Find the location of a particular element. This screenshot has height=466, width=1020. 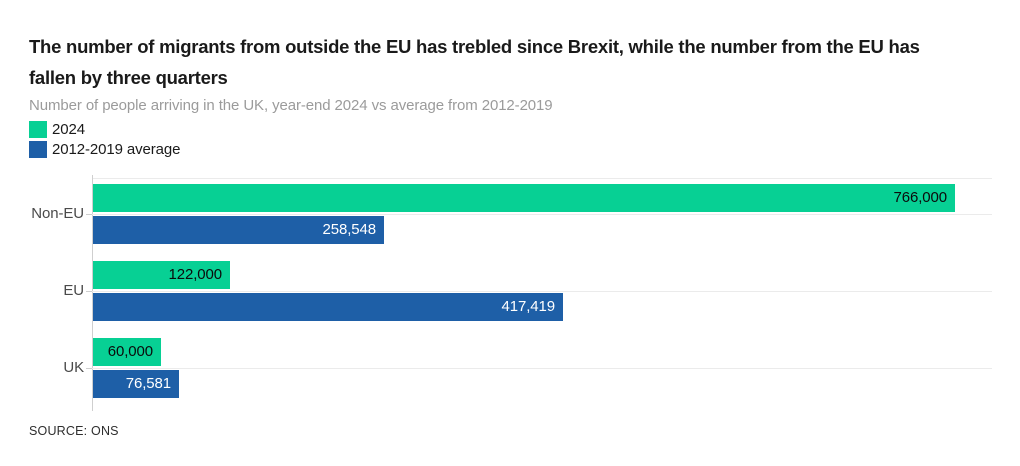

legend: 2024 2012-2019 average is located at coordinates (105, 141).